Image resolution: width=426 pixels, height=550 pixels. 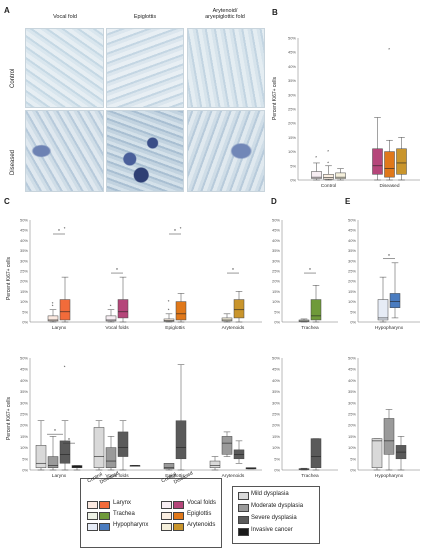 I want to click on chart-c-lower-box-0-2-outlier-0: *, so click(x=65, y=367).